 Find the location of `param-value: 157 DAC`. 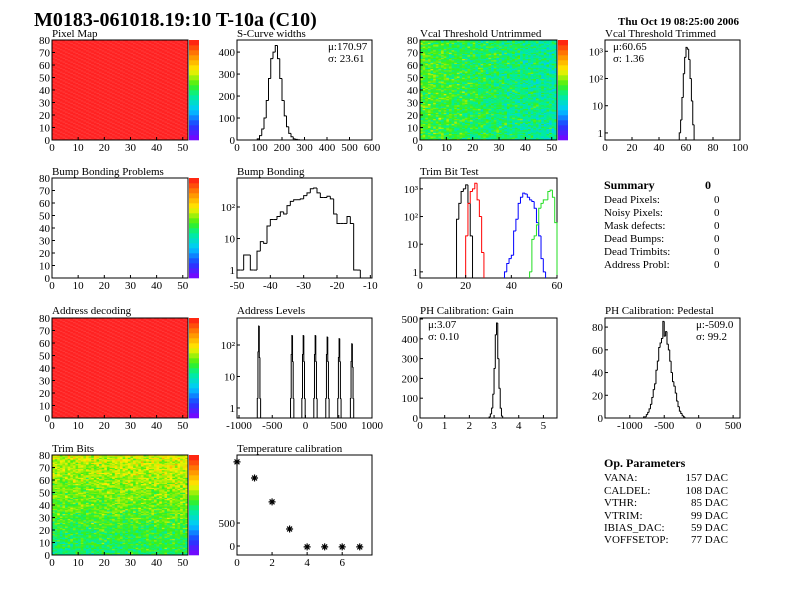

param-value: 157 DAC is located at coordinates (707, 478).